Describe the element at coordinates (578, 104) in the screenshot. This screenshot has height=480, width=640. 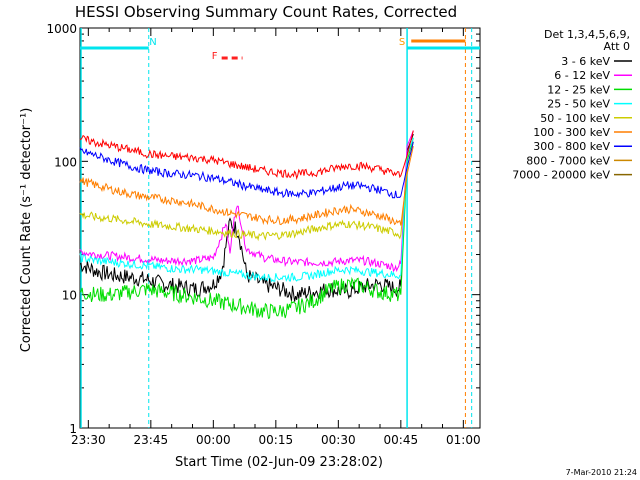
I see `legend-label-3: 25 - 50 keV` at that location.